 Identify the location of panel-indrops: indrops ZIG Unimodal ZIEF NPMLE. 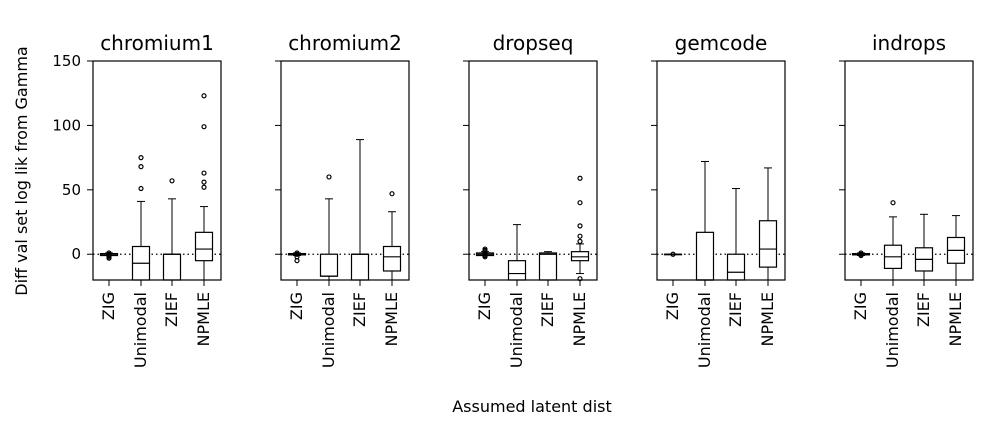
(906, 199).